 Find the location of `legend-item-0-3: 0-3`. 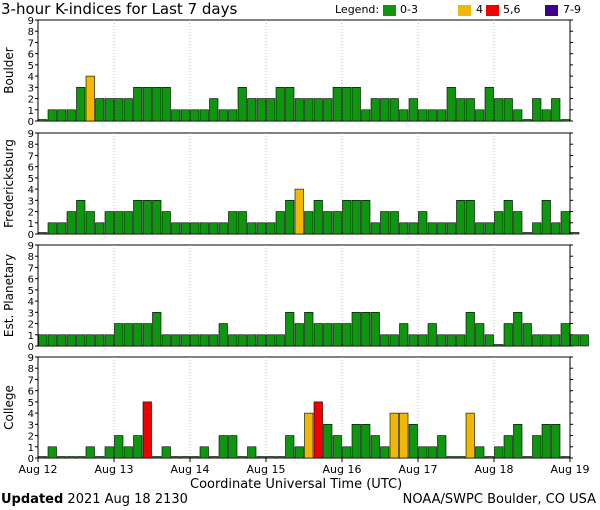

legend-item-0-3: 0-3 is located at coordinates (409, 9).